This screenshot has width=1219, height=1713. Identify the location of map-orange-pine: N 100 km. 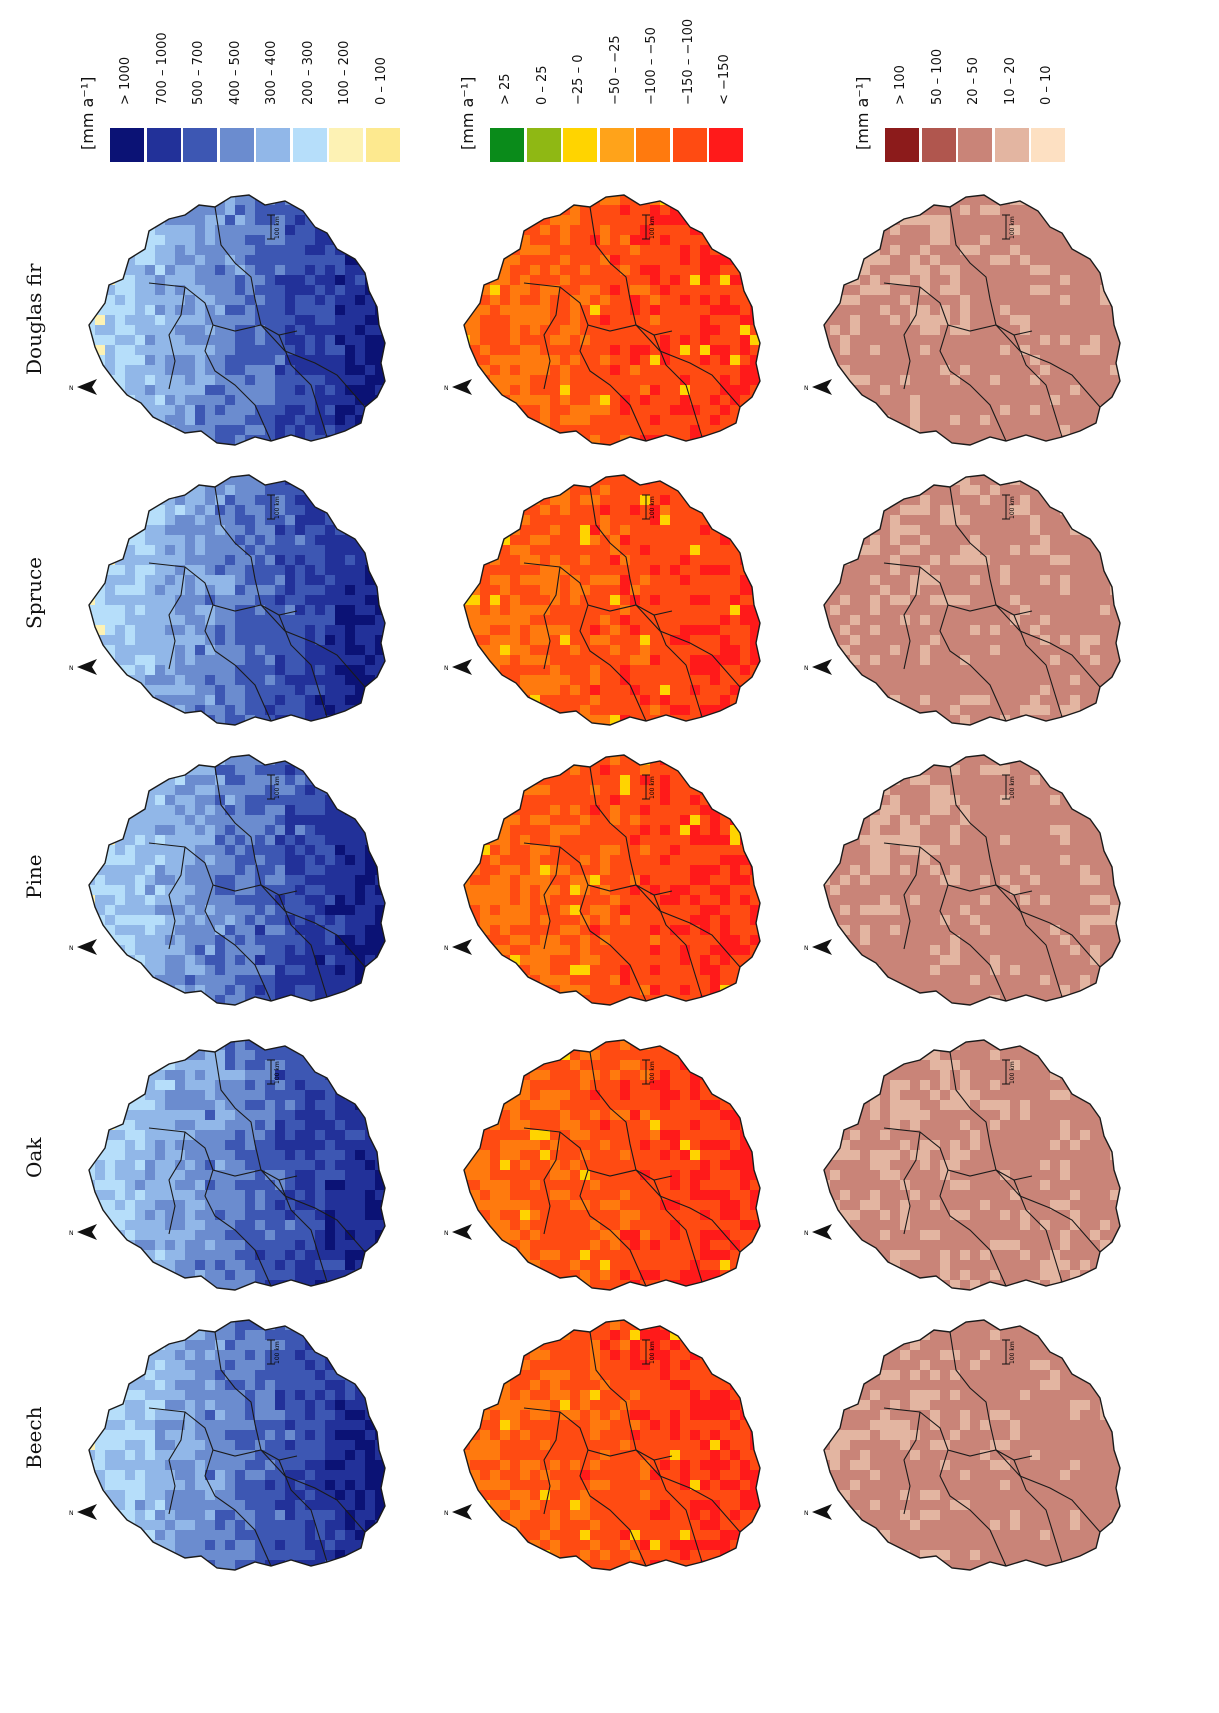
(602, 880).